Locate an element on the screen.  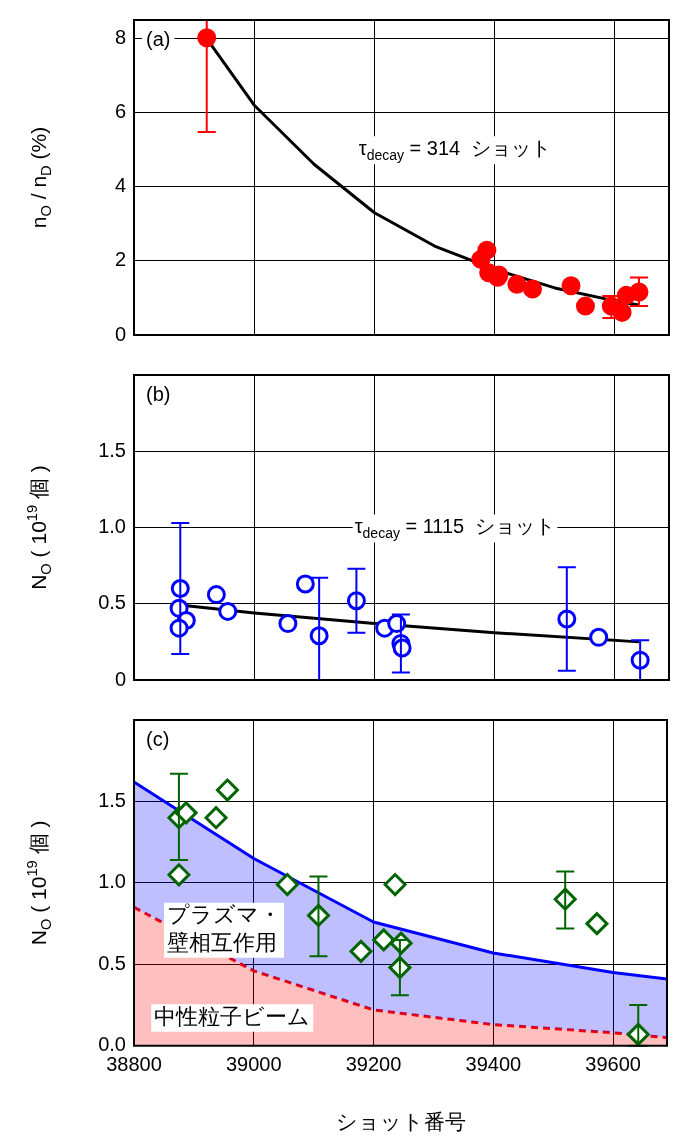
y-tick-label: 6 is located at coordinates (120, 111).